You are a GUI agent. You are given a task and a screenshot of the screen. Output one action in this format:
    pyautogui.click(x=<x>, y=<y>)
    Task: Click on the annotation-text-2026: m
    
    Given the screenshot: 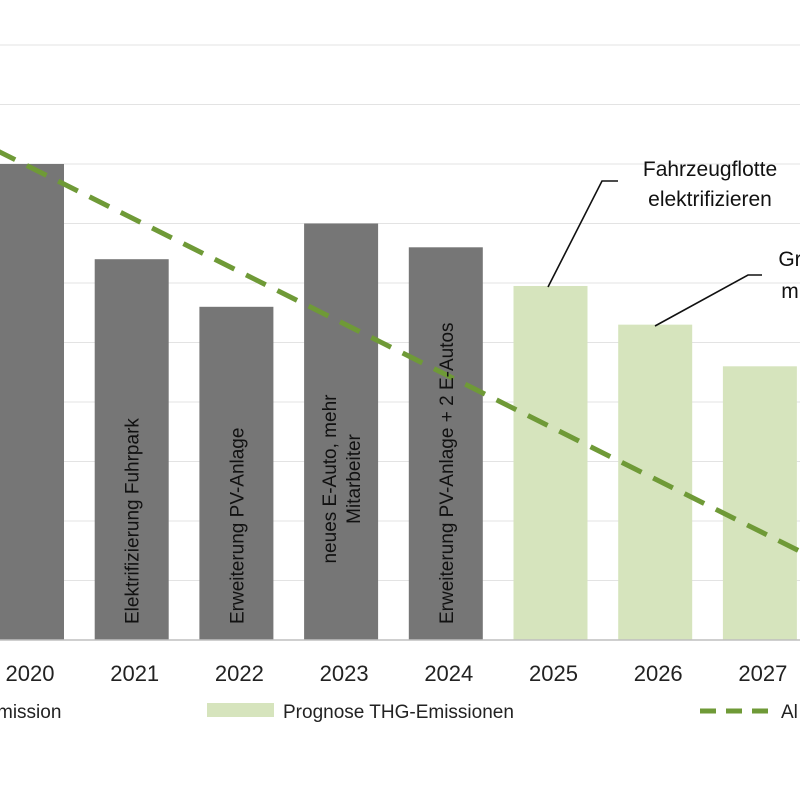 What is the action you would take?
    pyautogui.click(x=790, y=291)
    